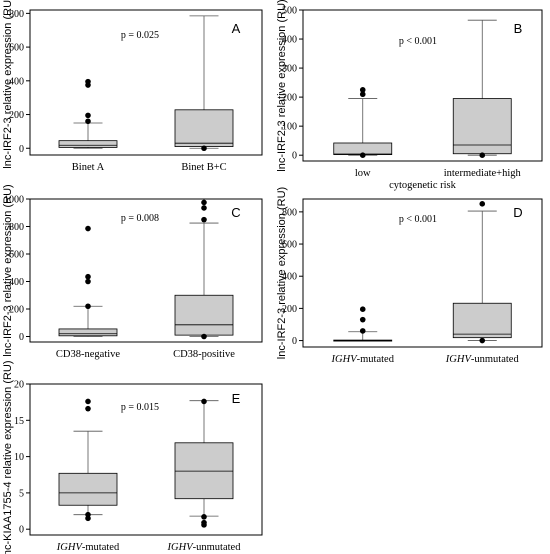  I want to click on category-label-text: CD38-negative, so click(88, 354).